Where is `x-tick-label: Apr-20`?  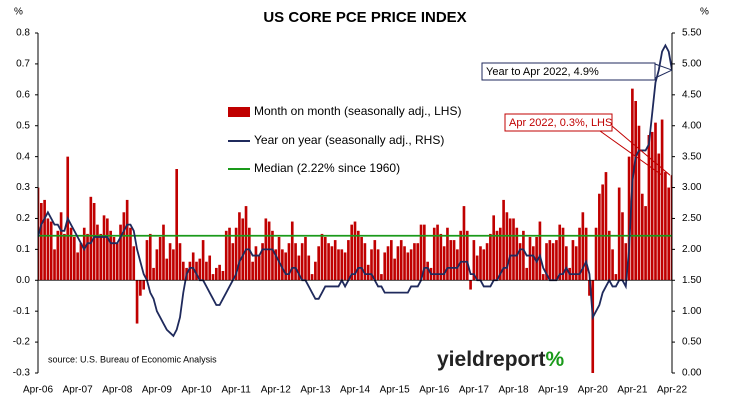 x-tick-label: Apr-20 is located at coordinates (593, 390).